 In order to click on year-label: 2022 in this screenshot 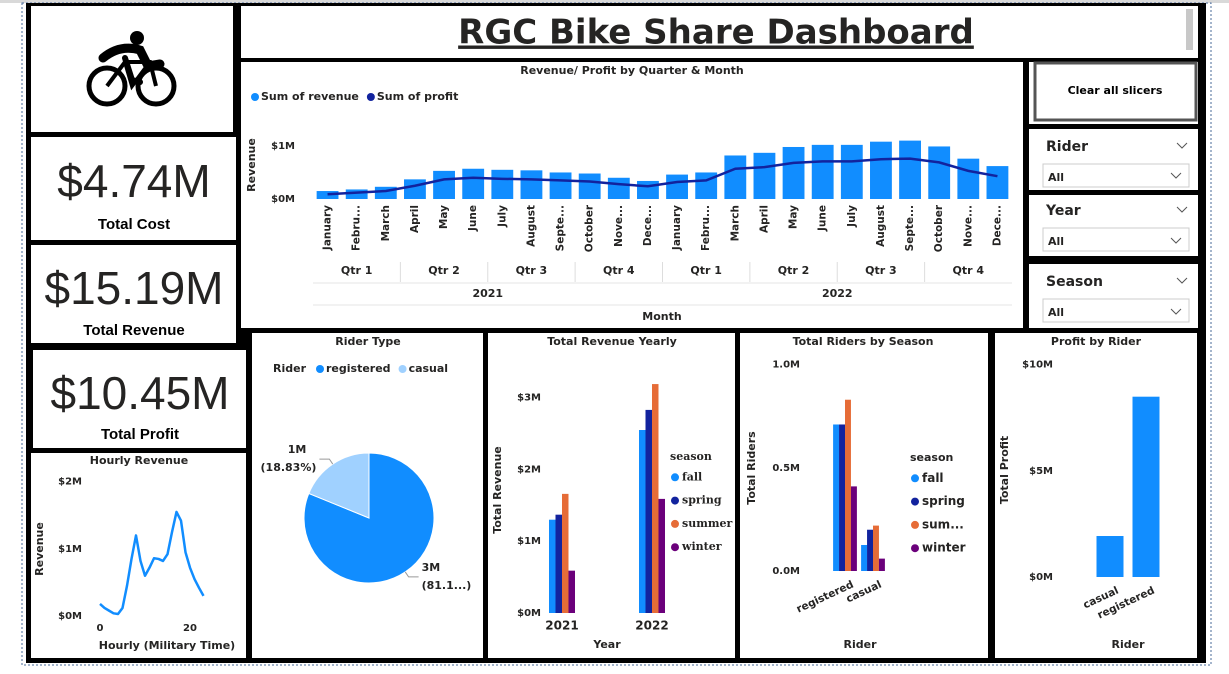, I will do `click(837, 293)`.